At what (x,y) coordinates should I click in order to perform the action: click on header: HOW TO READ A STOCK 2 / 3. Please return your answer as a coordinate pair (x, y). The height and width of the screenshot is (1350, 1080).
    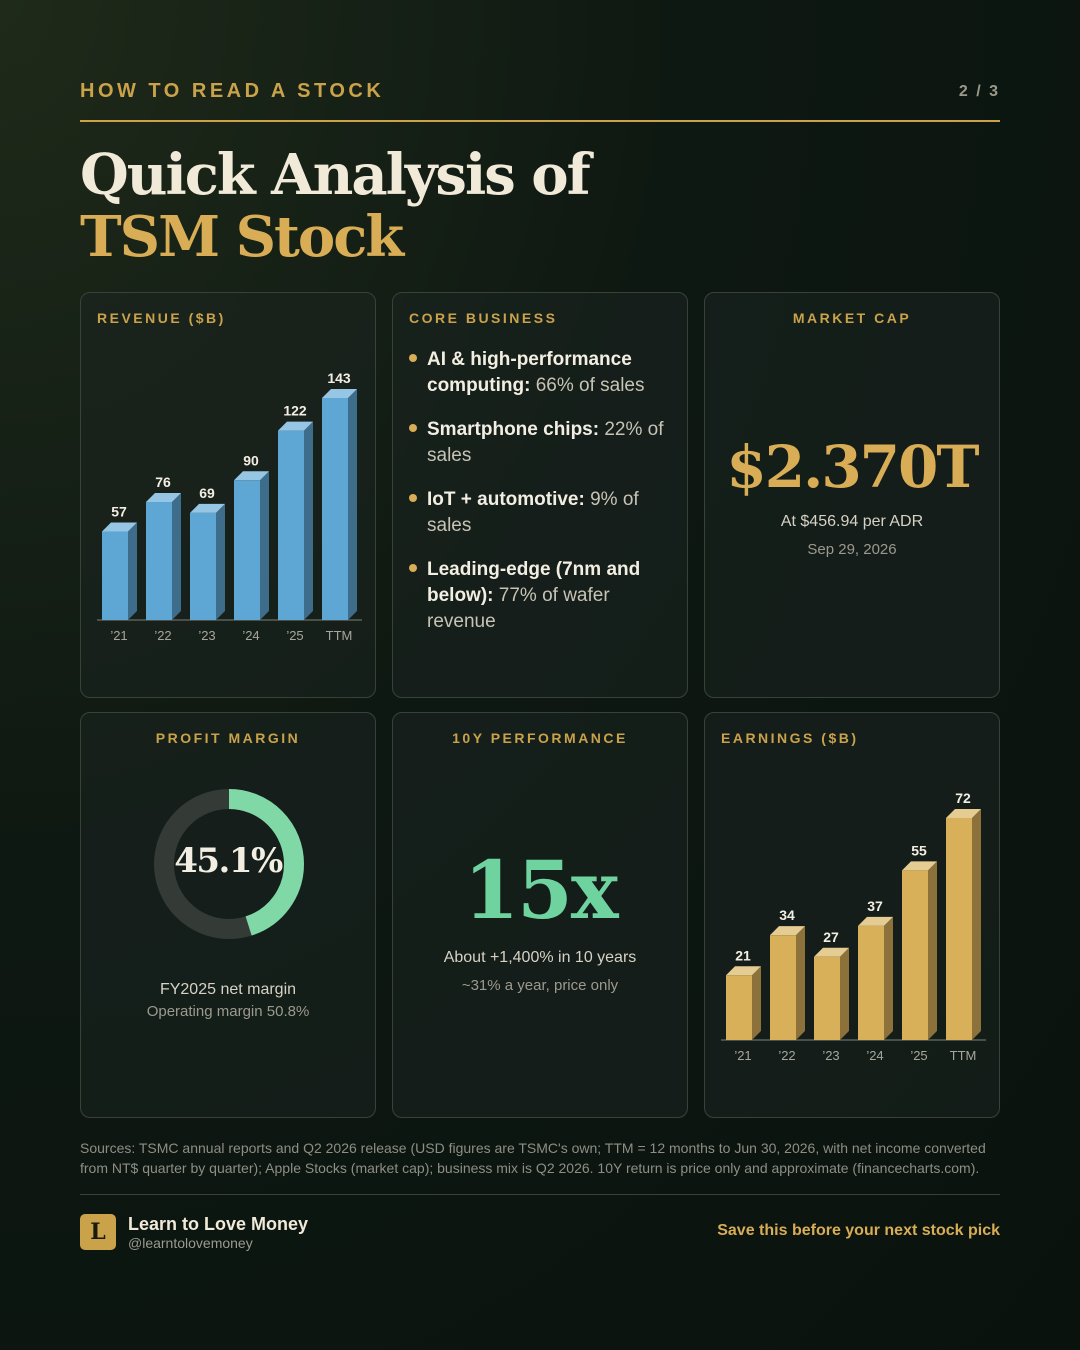
    Looking at the image, I should click on (540, 101).